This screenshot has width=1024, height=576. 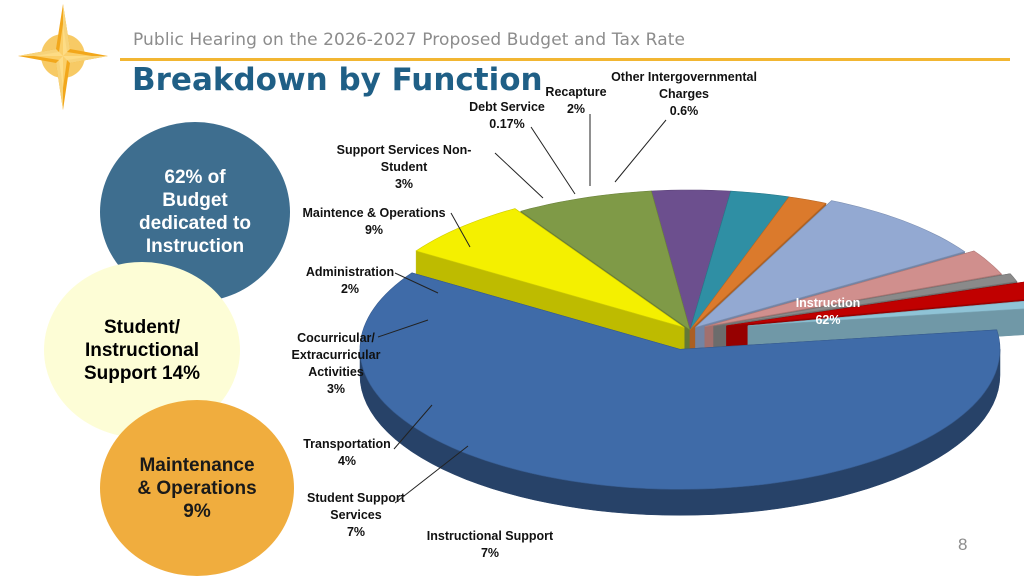 What do you see at coordinates (350, 272) in the screenshot?
I see `slice-label-line: Administration` at bounding box center [350, 272].